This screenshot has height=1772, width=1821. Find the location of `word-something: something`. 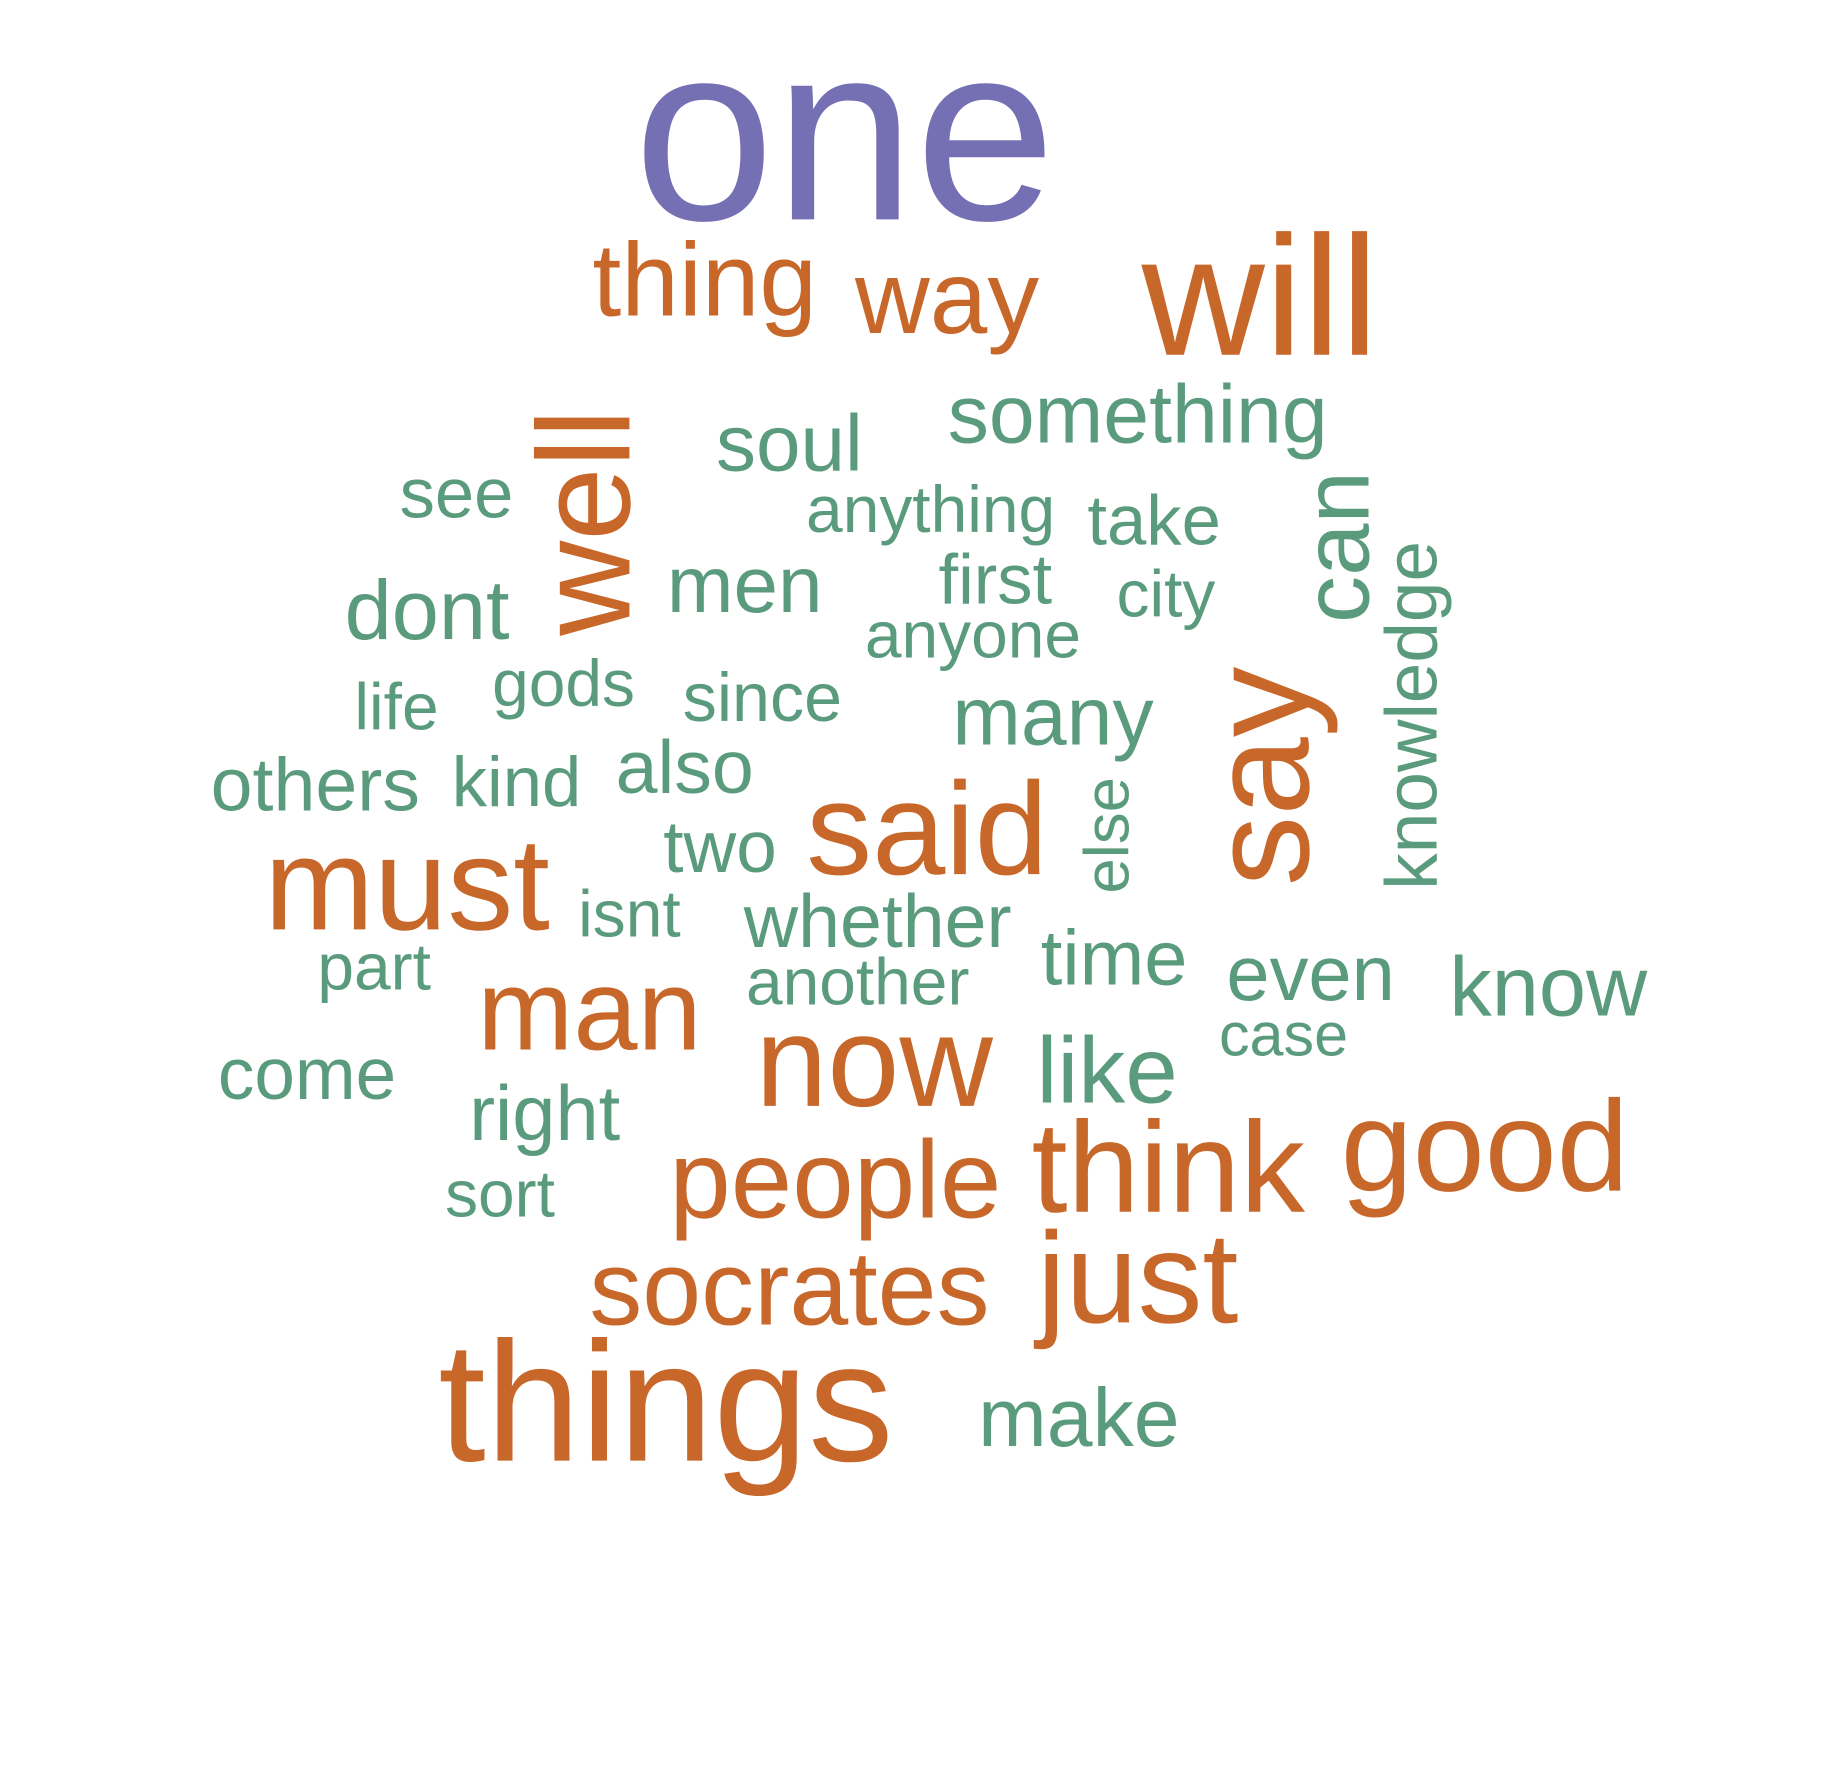

word-something: something is located at coordinates (1137, 414).